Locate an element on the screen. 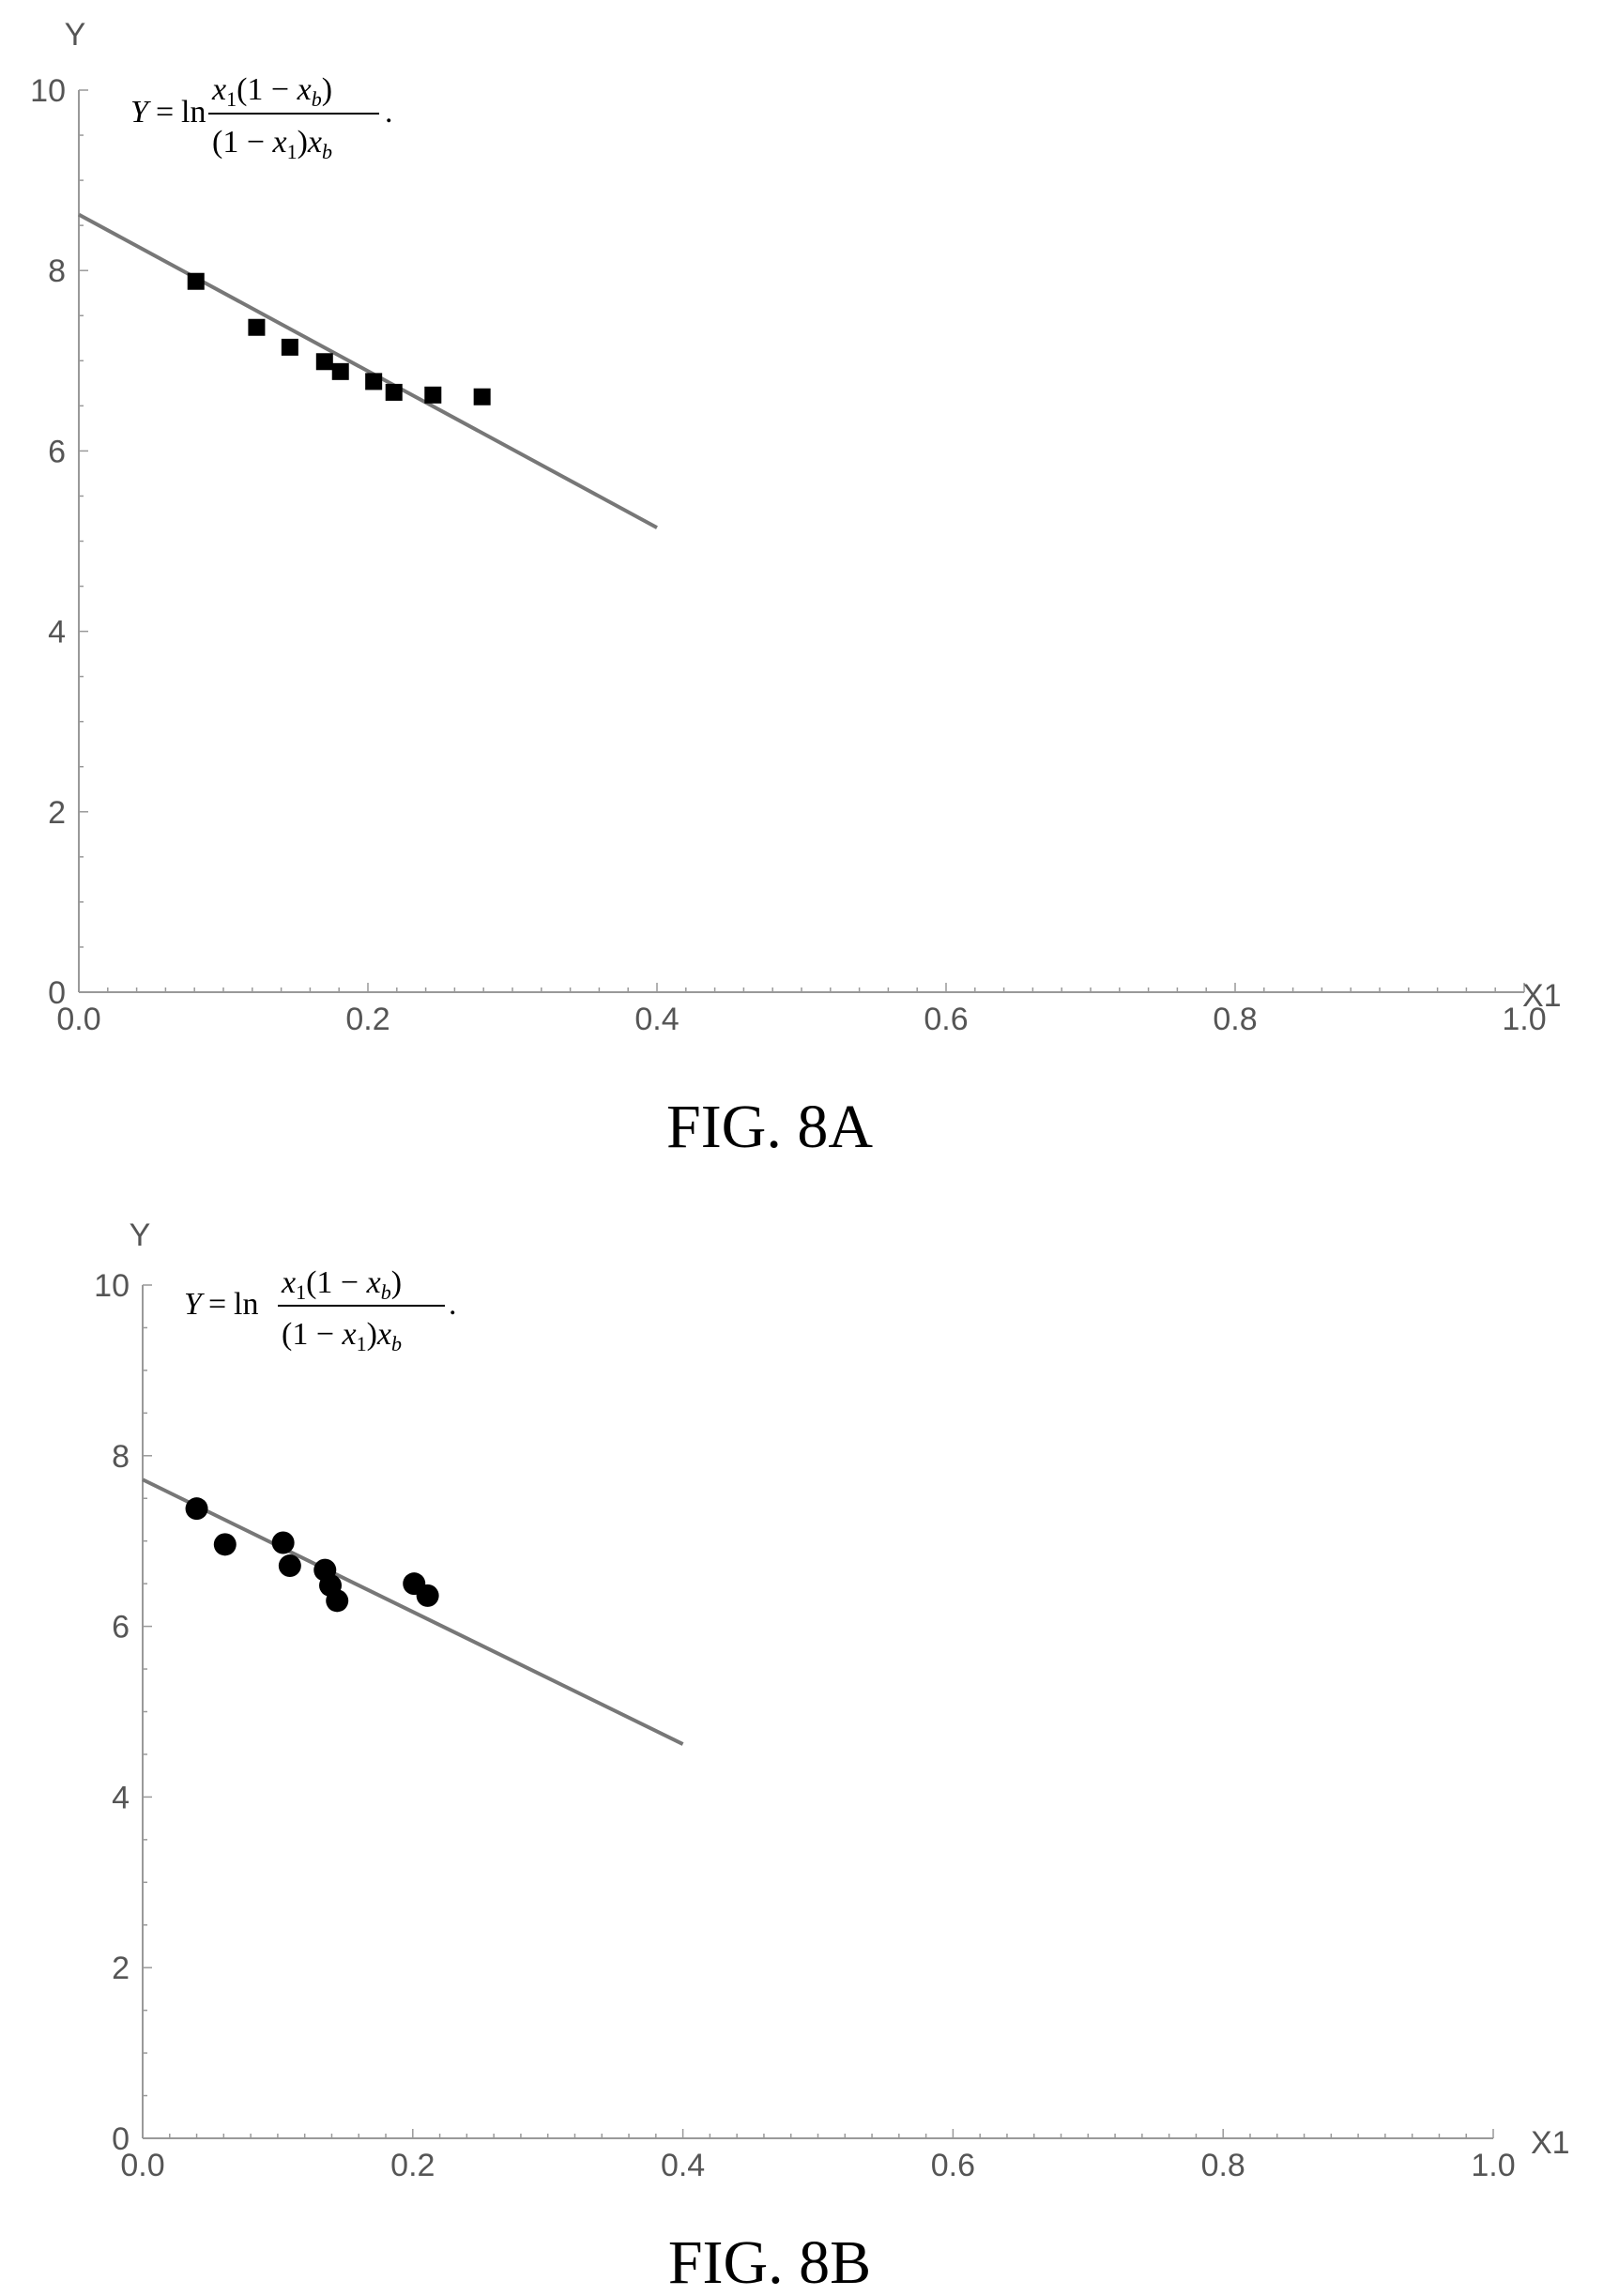 The width and height of the screenshot is (1619, 2296). data-points-8b is located at coordinates (312, 1555).